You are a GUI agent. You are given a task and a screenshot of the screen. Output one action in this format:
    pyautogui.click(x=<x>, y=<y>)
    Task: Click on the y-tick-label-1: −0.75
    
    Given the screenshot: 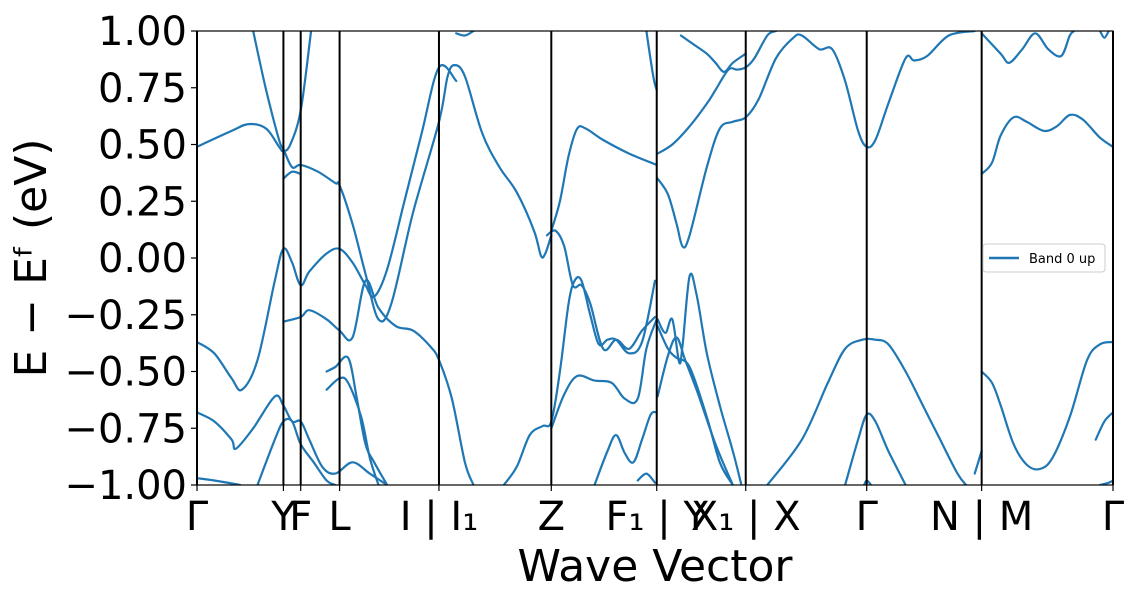 What is the action you would take?
    pyautogui.click(x=125, y=429)
    